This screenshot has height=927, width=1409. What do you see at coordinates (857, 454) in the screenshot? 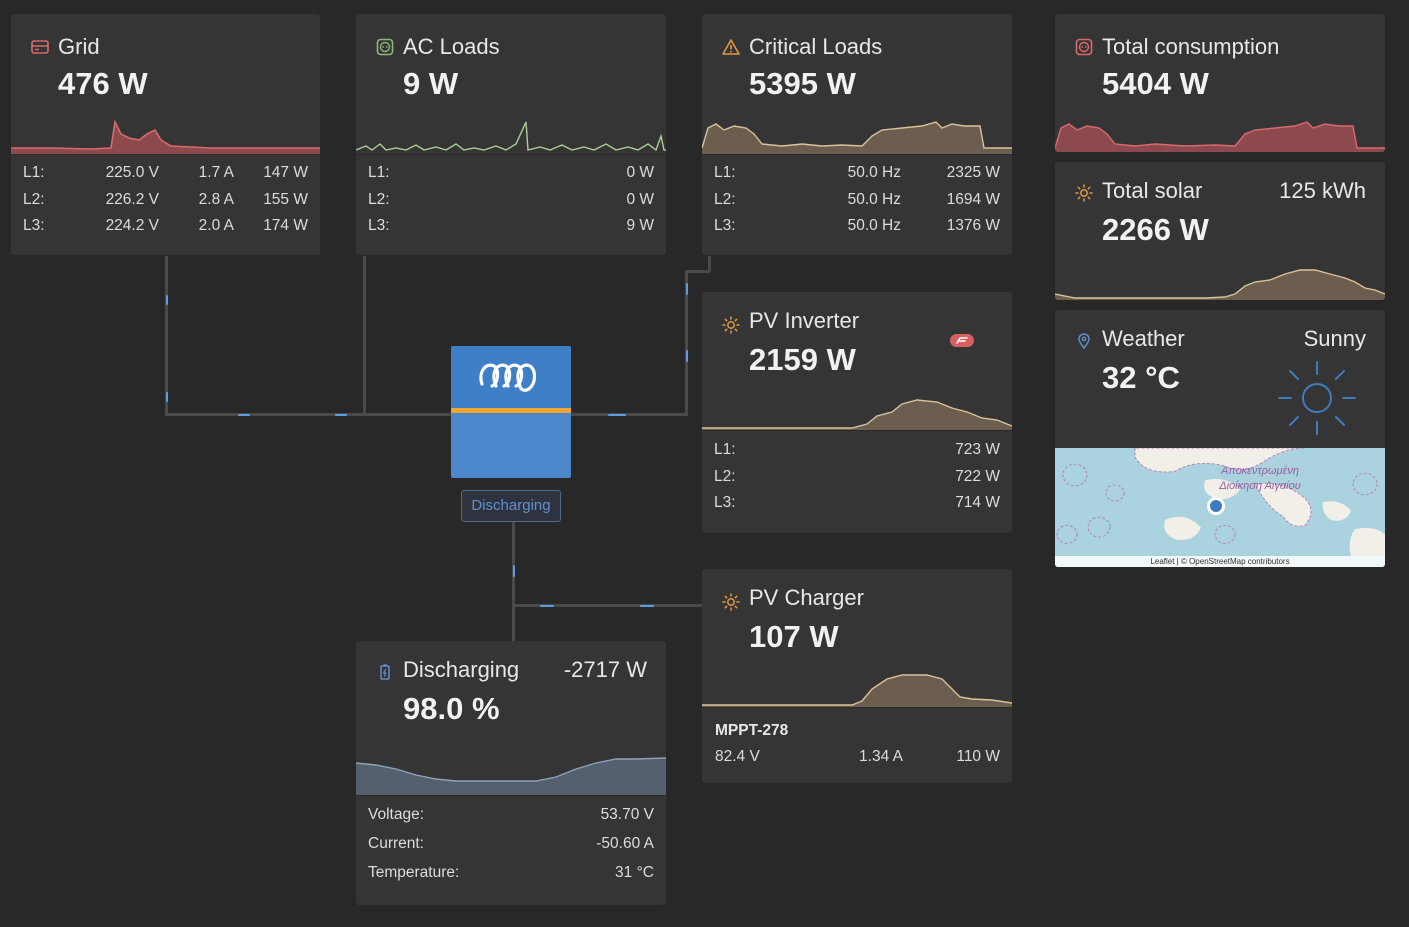
I see `pv-inverter-row-l1: L1: 723 W` at bounding box center [857, 454].